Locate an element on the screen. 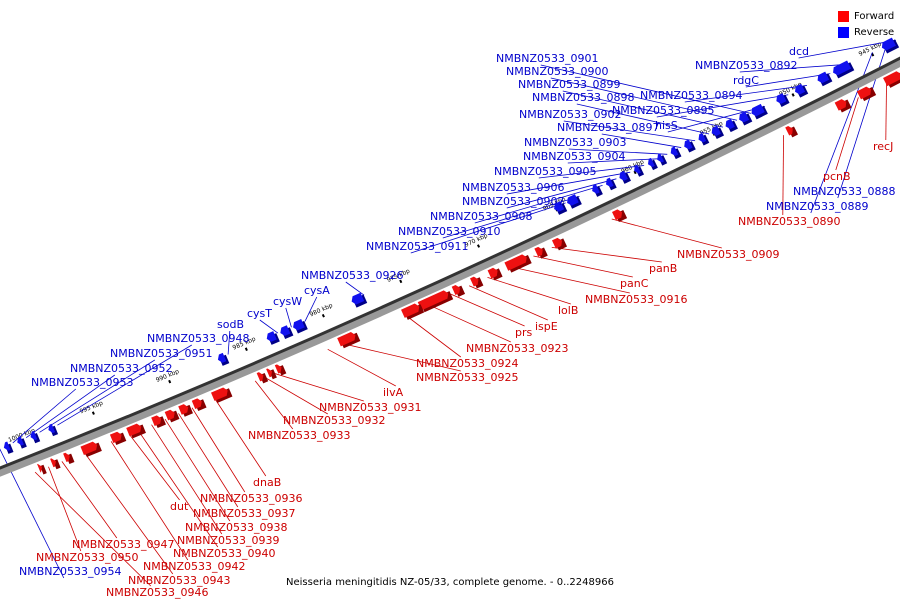  gene-label-cyst: cysT is located at coordinates (259, 313).